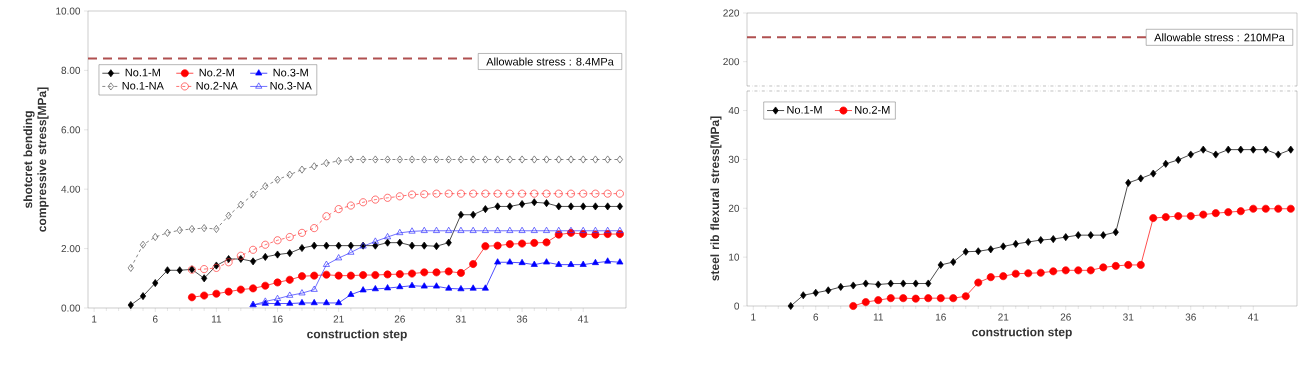  I want to click on y-tick-label: 30, so click(734, 159).